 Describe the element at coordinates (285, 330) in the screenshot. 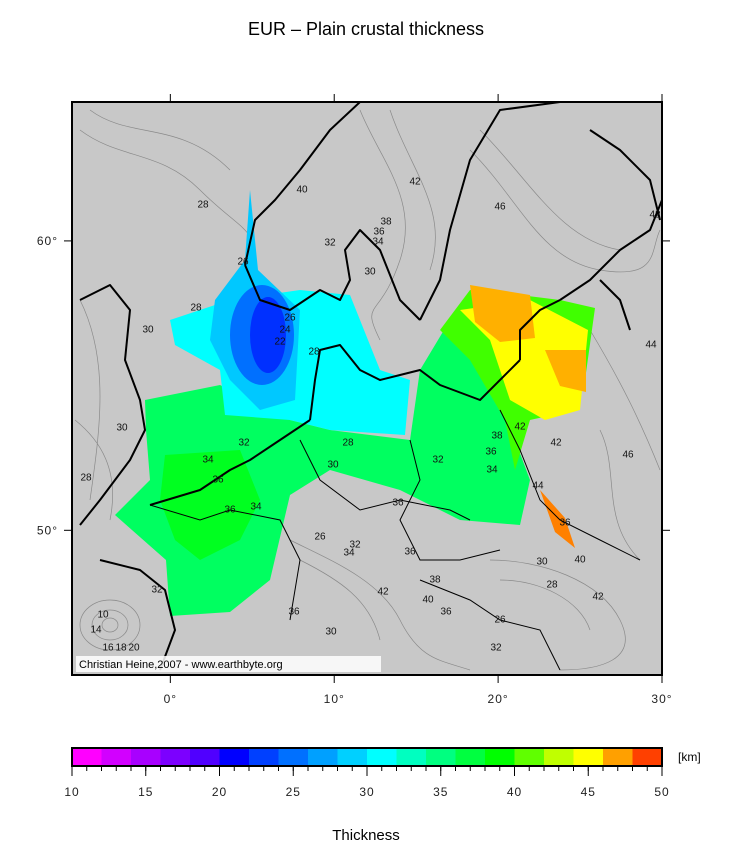

I see `contour-label: 24` at that location.